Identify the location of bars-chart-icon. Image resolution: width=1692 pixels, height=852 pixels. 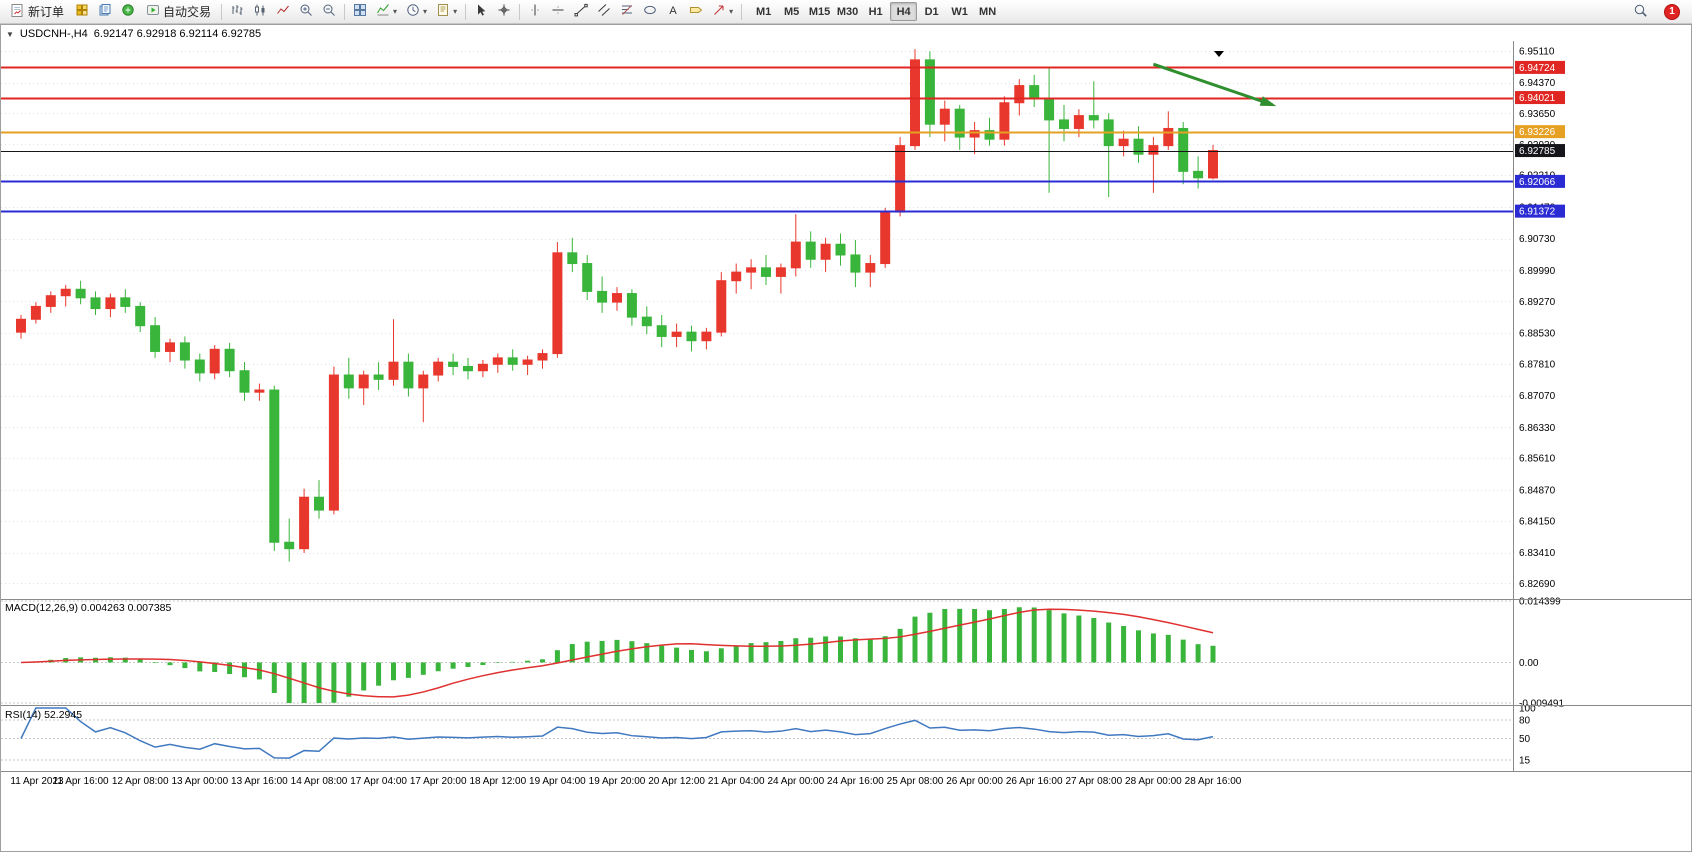
(237, 11).